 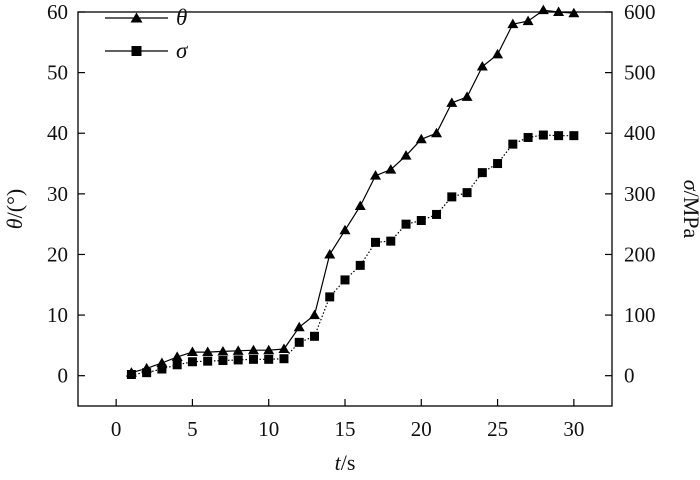 What do you see at coordinates (629, 376) in the screenshot?
I see `y-right-tick-label: 0` at bounding box center [629, 376].